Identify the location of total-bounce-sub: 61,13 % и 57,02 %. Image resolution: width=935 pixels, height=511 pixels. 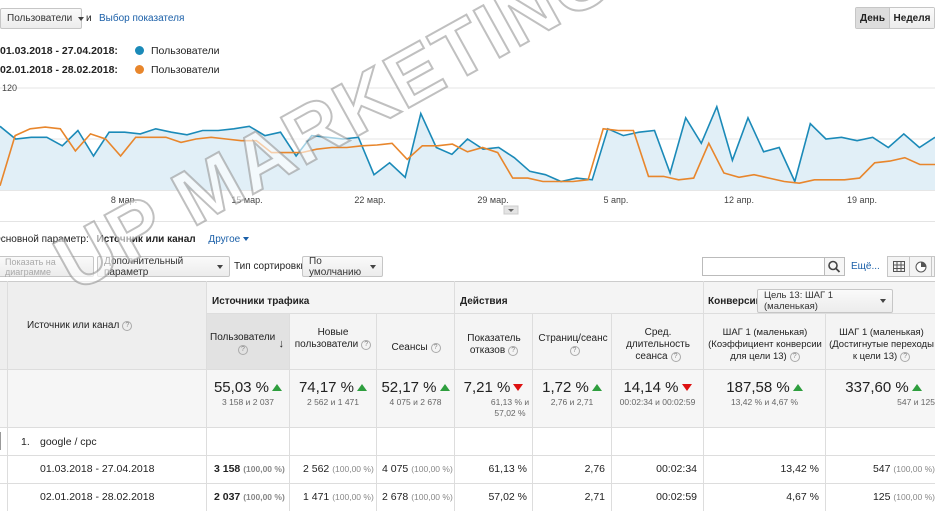
(510, 407).